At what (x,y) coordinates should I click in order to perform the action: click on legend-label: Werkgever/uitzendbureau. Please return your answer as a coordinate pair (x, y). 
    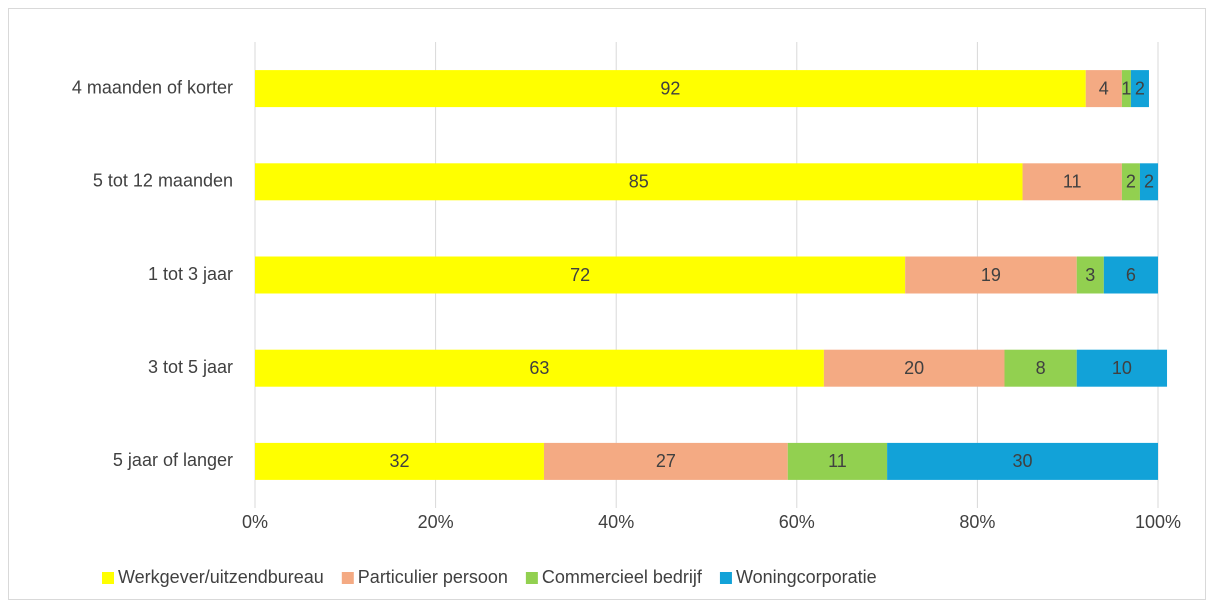
    Looking at the image, I should click on (221, 577).